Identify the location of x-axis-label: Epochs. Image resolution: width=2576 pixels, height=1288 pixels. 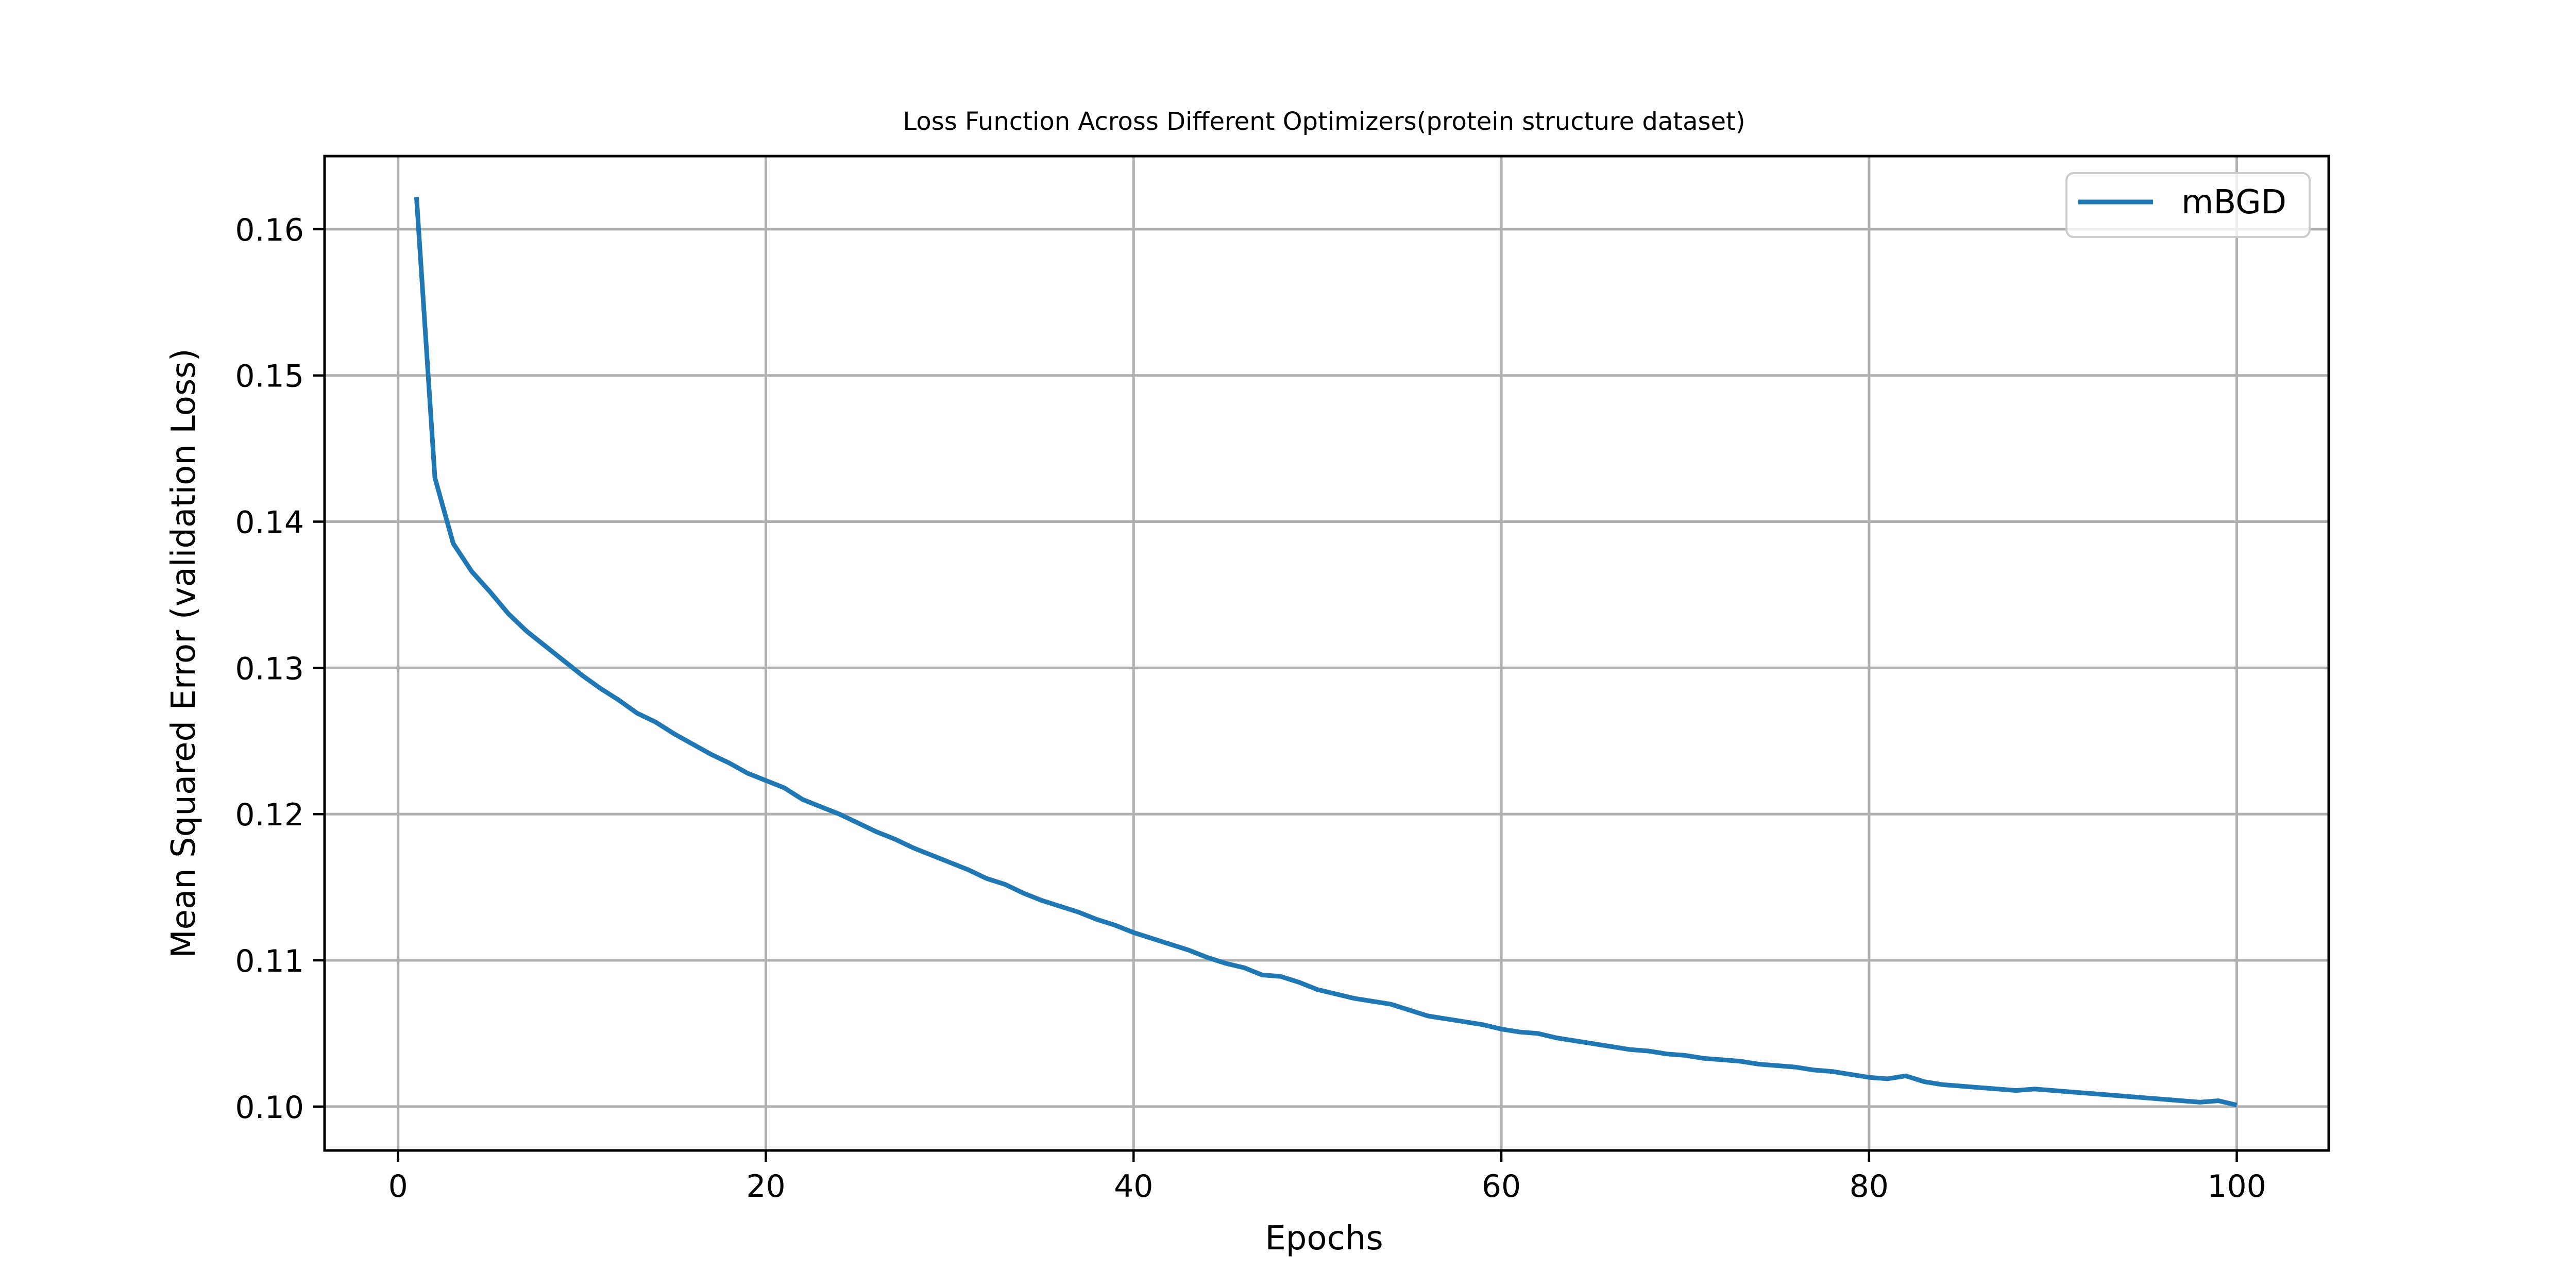
(1324, 1238).